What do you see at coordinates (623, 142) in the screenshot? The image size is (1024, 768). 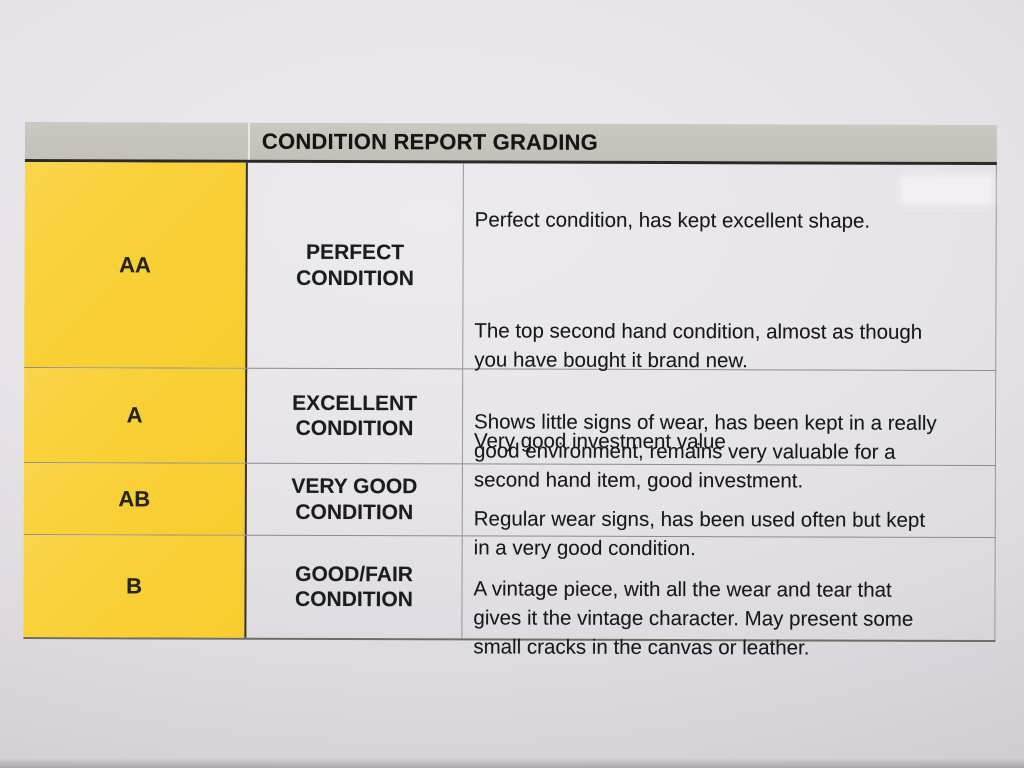 I see `table-title-cell: CONDITION REPORT GRADING` at bounding box center [623, 142].